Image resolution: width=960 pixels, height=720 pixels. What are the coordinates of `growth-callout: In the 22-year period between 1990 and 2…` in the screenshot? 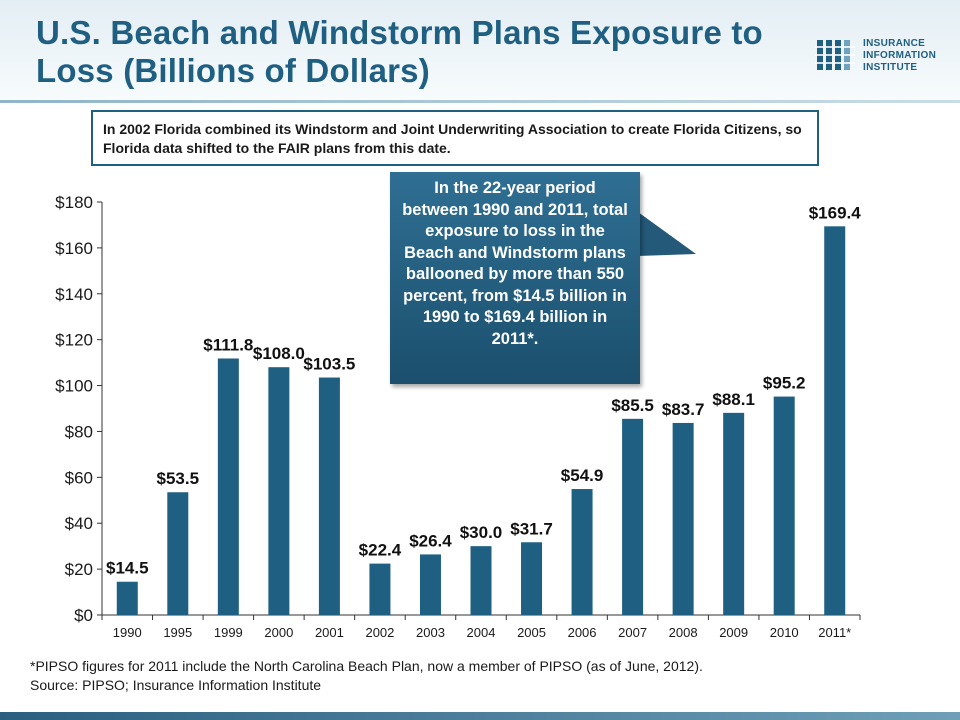 It's located at (515, 278).